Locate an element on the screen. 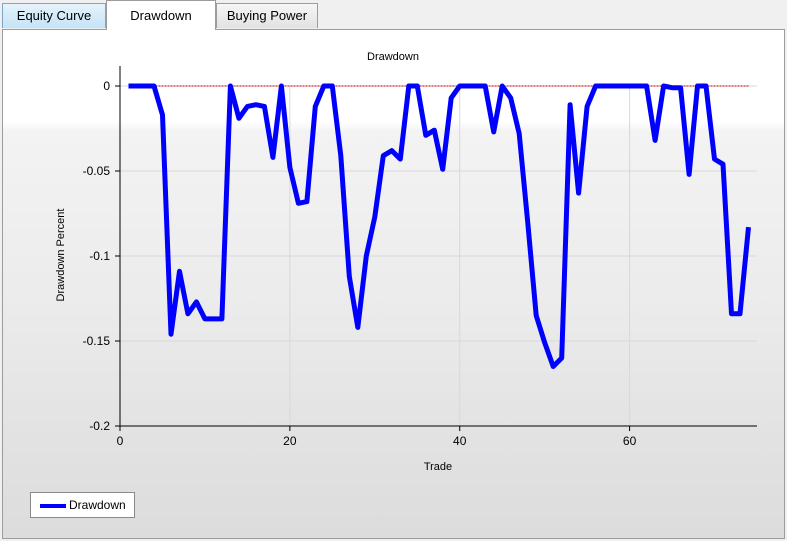 This screenshot has height=541, width=787. tab-drawdown: Drawdown is located at coordinates (161, 15).